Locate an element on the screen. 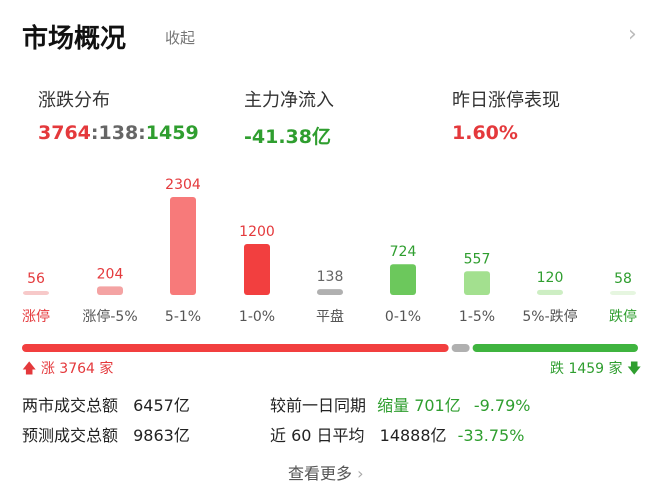 This screenshot has width=660, height=486. arrow-up-icon: 🡅 is located at coordinates (29, 369).